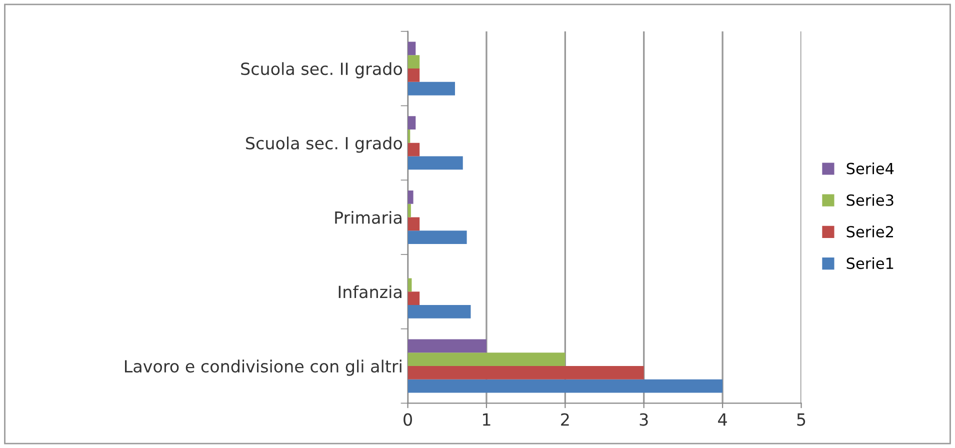 Image resolution: width=955 pixels, height=448 pixels. Describe the element at coordinates (870, 200) in the screenshot. I see `legend-label: Serie3` at that location.